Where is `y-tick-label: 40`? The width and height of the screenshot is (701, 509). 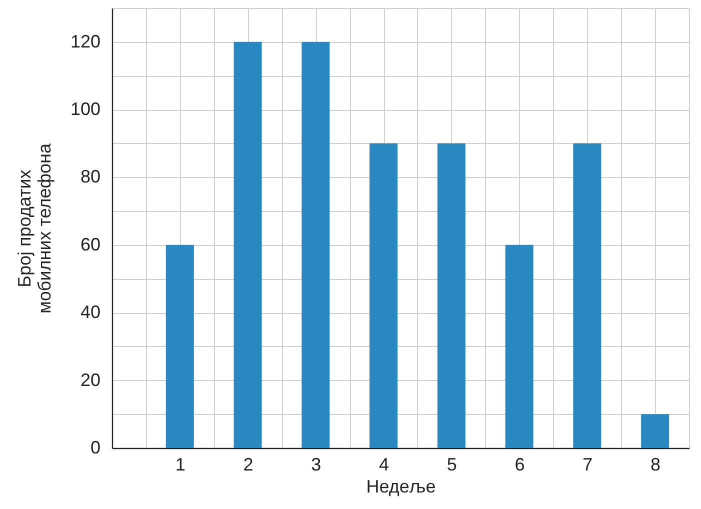
y-tick-label: 40 is located at coordinates (90, 312).